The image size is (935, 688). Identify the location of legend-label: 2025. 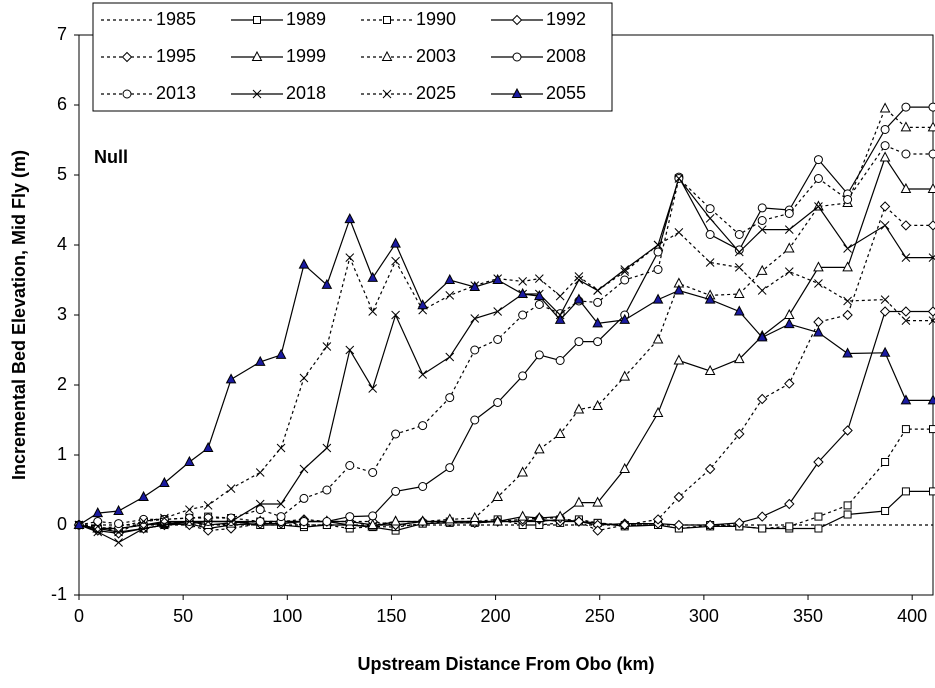
(436, 93).